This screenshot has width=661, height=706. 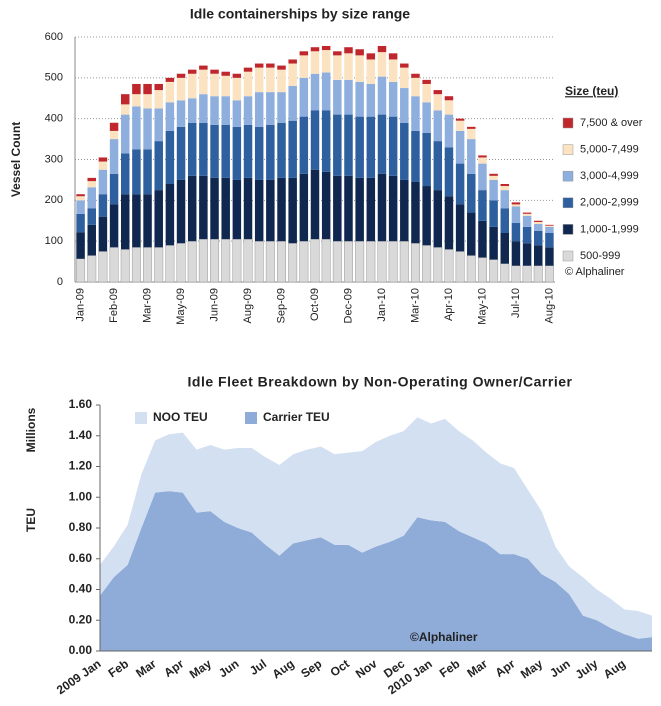 What do you see at coordinates (31, 520) in the screenshot?
I see `y-axis-label: TEU` at bounding box center [31, 520].